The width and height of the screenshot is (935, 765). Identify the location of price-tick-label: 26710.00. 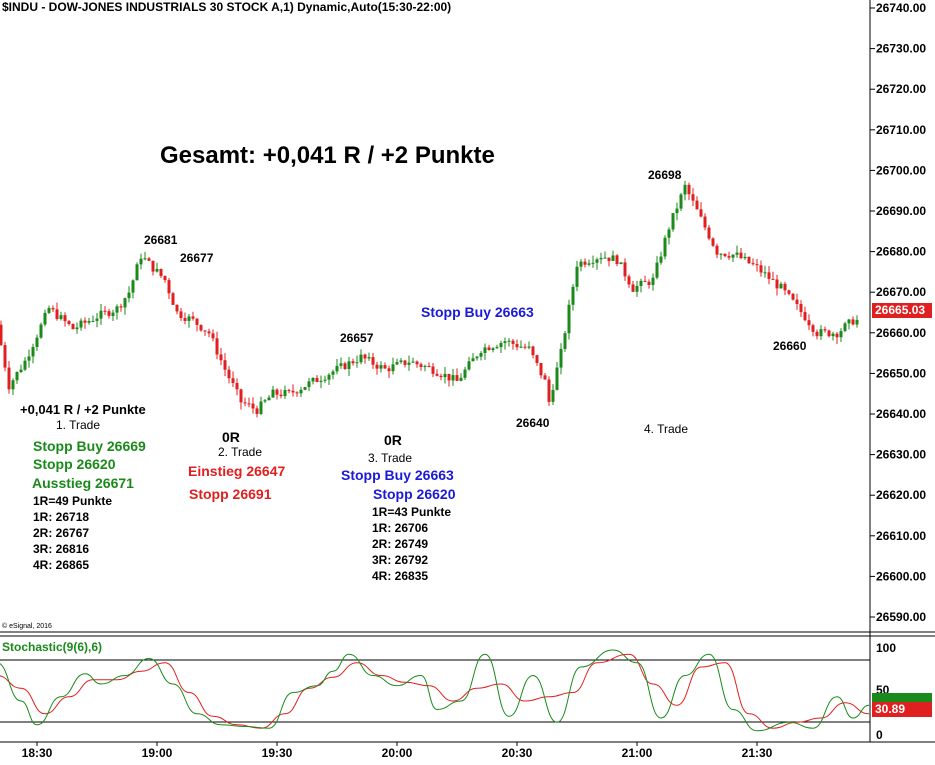
(901, 130).